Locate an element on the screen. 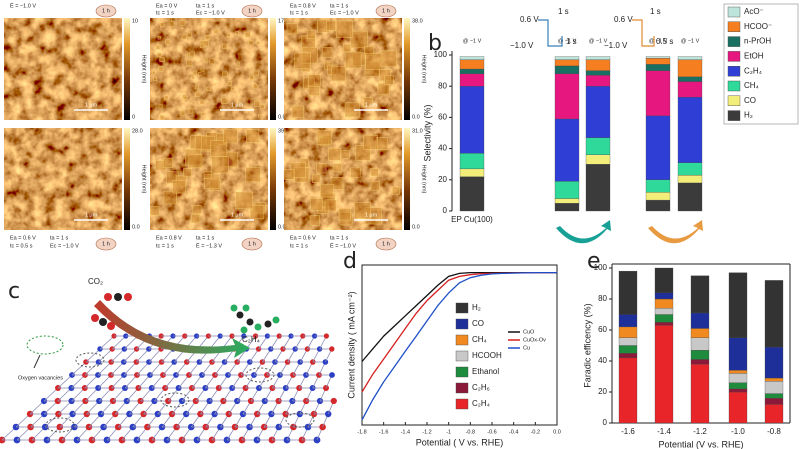 The height and width of the screenshot is (449, 800). waveform-label: Ē = −1.0 V is located at coordinates (23, 5).